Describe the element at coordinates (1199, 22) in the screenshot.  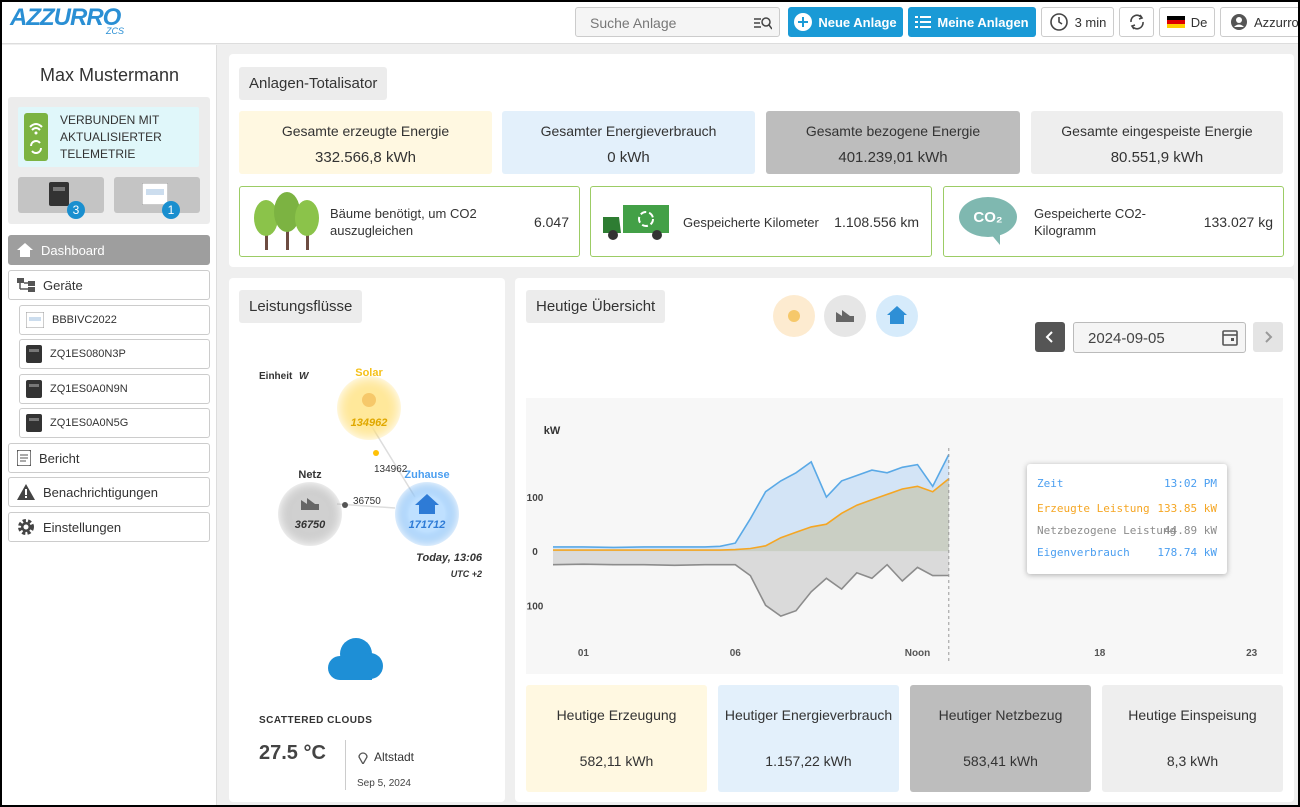
I see `language-label: De` at that location.